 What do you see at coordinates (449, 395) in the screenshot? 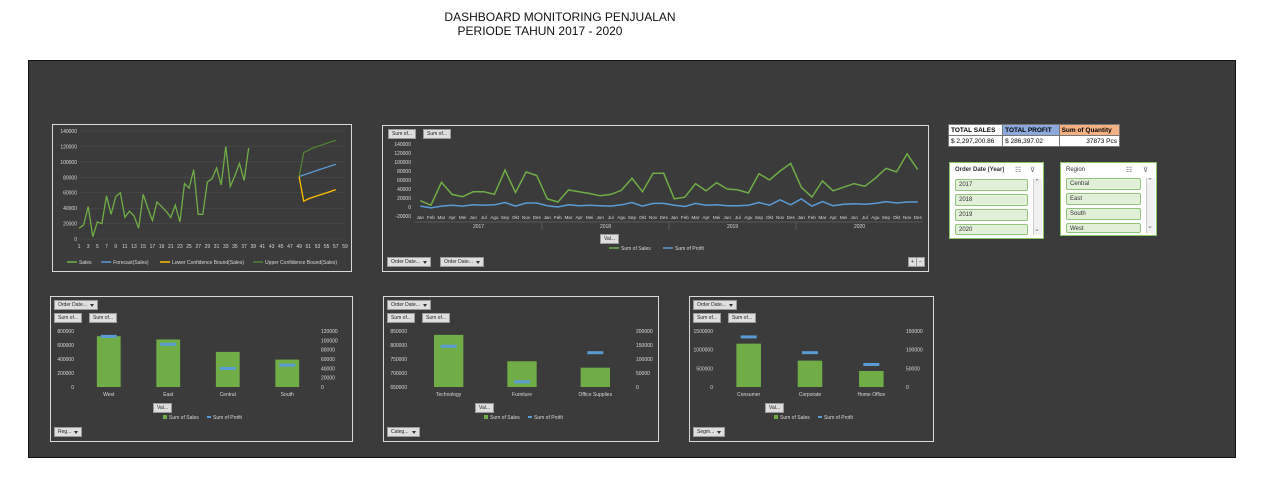
I see `category-label: Technology` at bounding box center [449, 395].